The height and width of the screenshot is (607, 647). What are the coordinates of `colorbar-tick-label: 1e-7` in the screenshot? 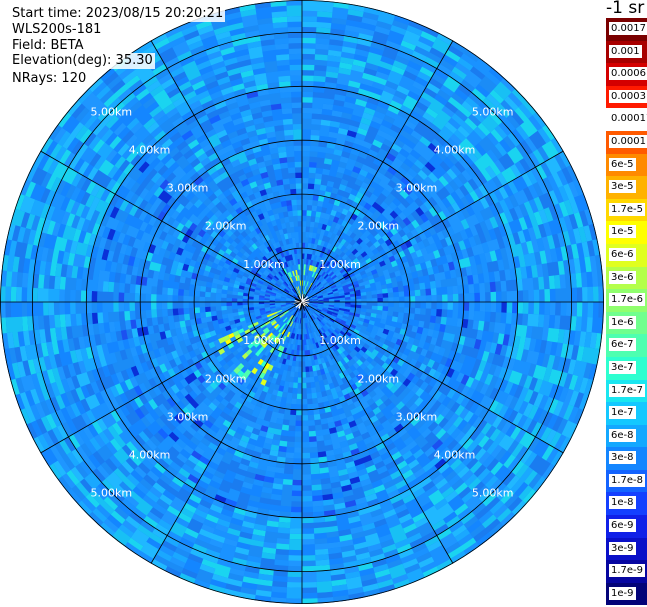 It's located at (622, 413).